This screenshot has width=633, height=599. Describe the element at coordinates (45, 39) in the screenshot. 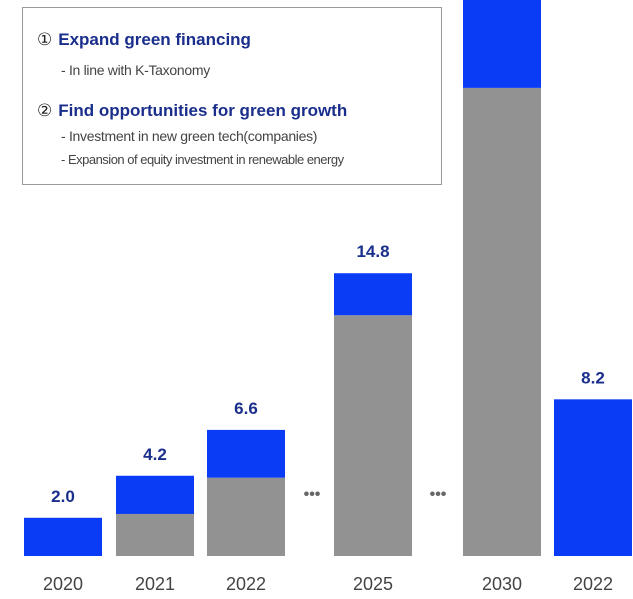

I see `callout-item-1-number: ①` at that location.